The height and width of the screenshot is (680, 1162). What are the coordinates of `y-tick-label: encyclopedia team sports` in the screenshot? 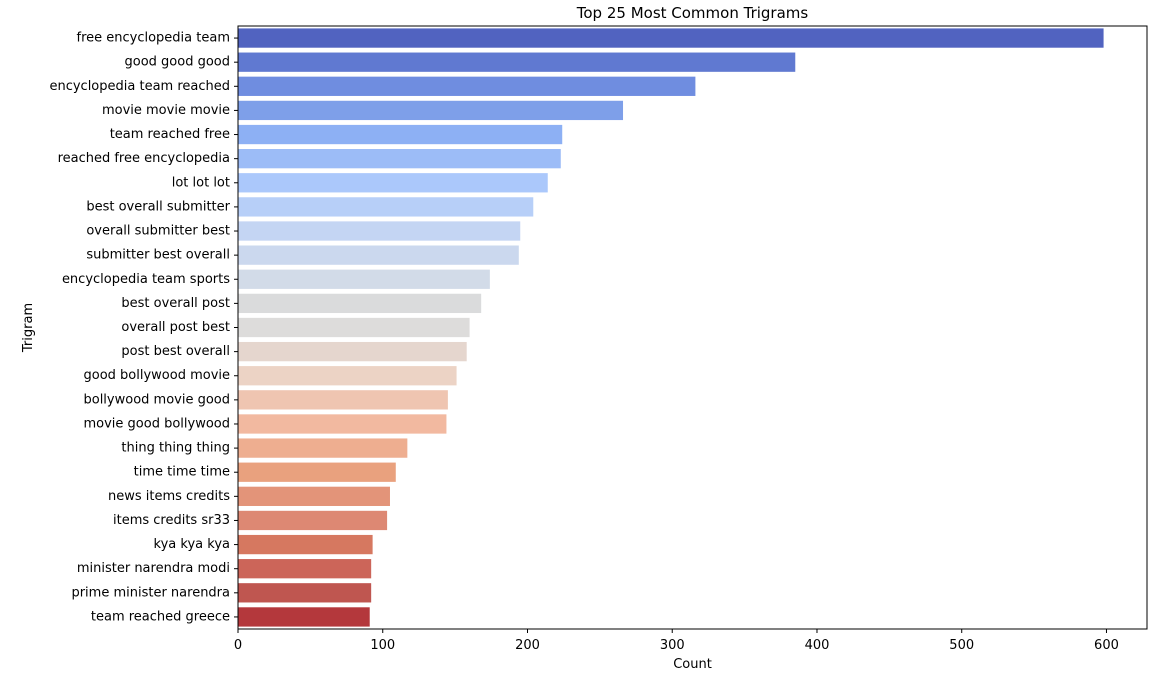 It's located at (146, 279).